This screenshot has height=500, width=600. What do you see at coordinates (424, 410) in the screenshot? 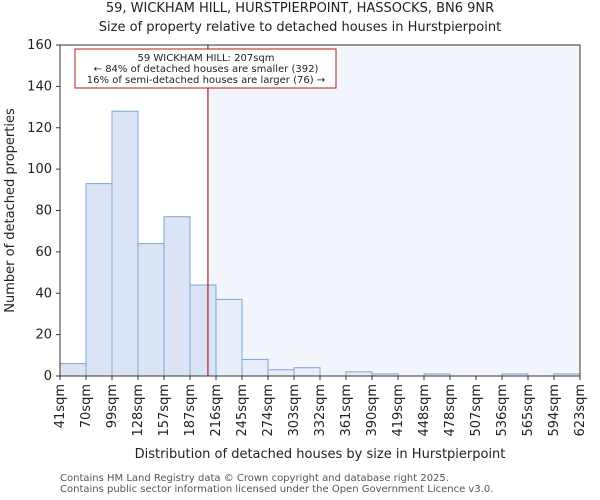
I see `x-tick-label-448sqm: 448sqm` at bounding box center [424, 410].